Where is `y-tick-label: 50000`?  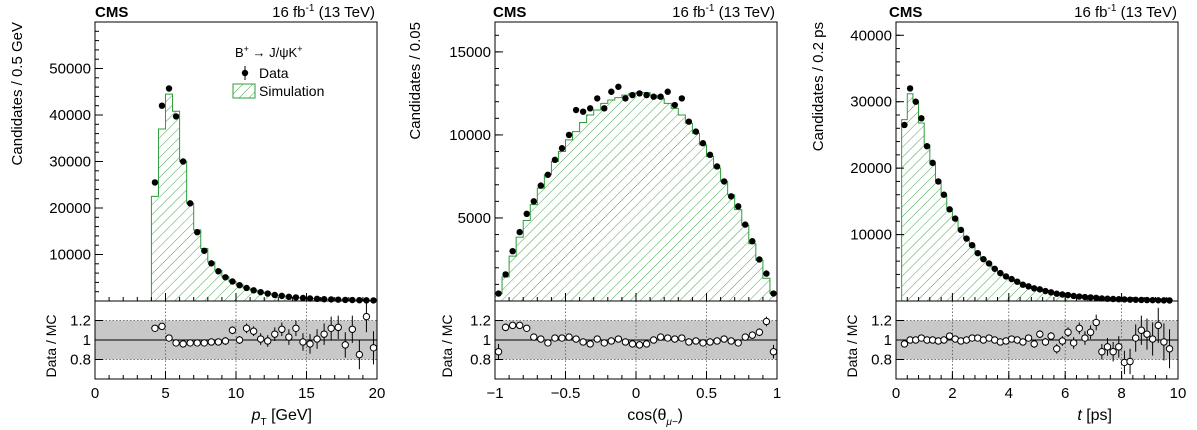 y-tick-label: 50000 is located at coordinates (70, 69).